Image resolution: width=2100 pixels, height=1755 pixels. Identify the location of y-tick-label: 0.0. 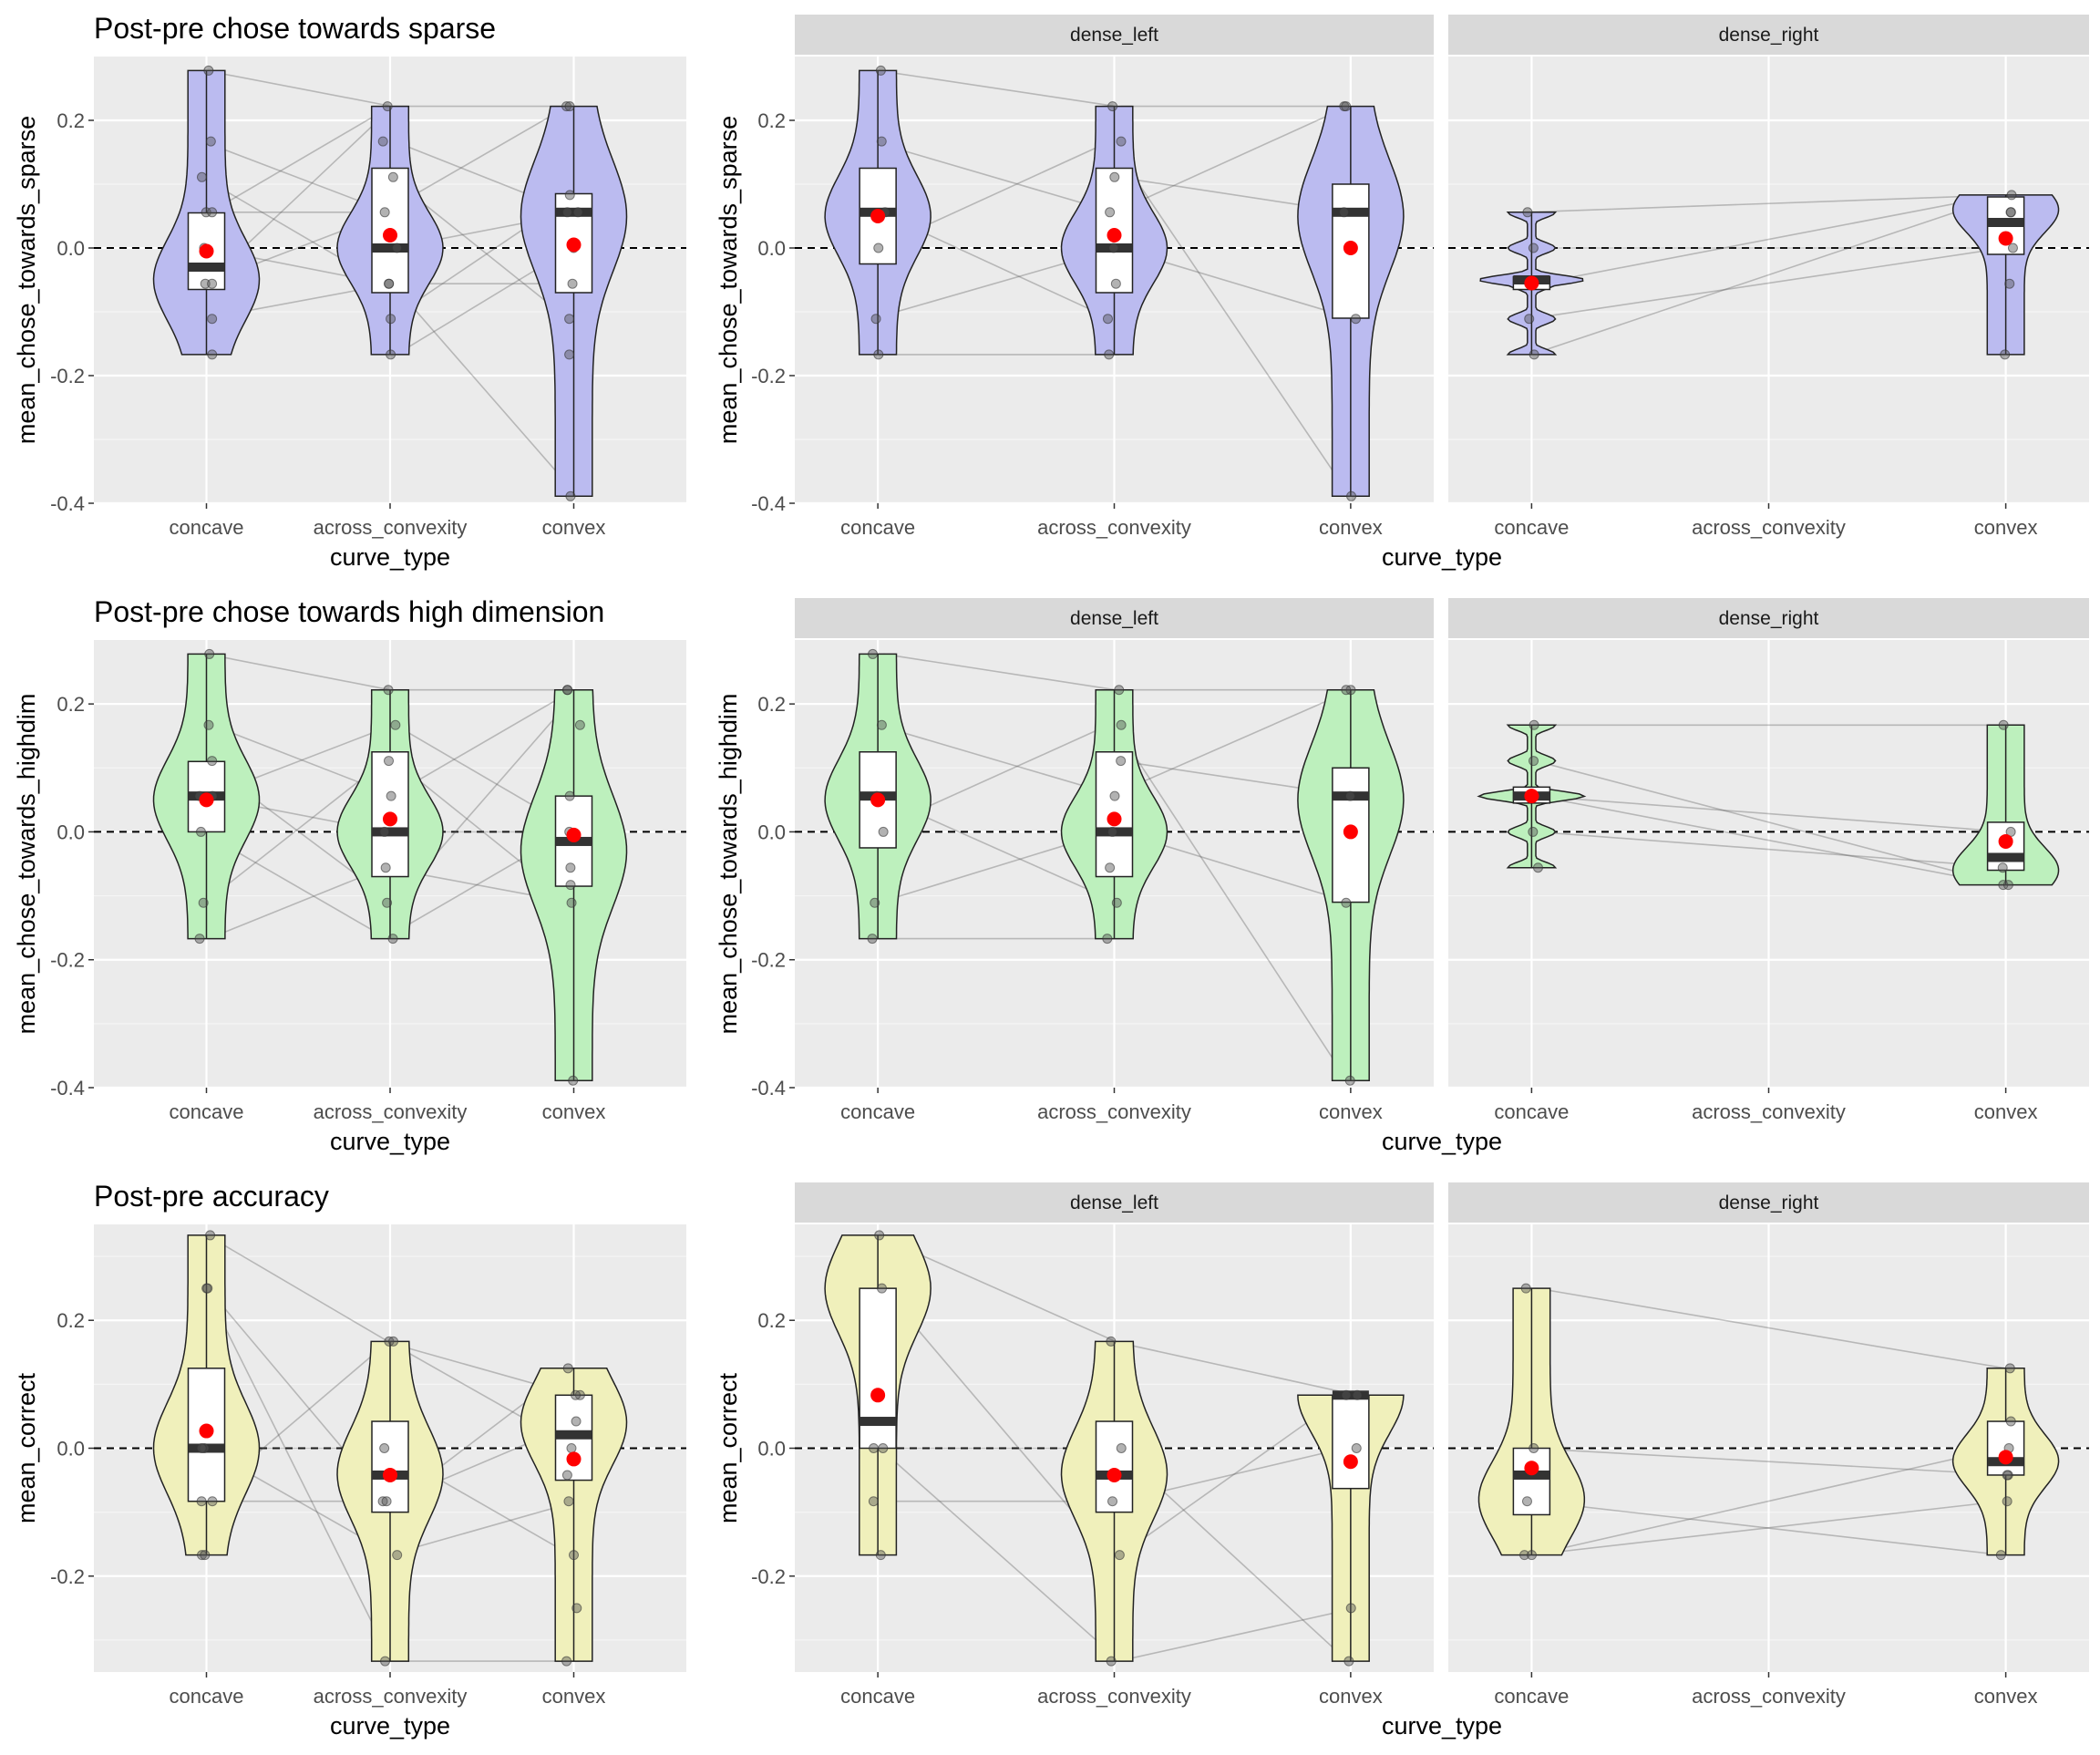
(771, 248).